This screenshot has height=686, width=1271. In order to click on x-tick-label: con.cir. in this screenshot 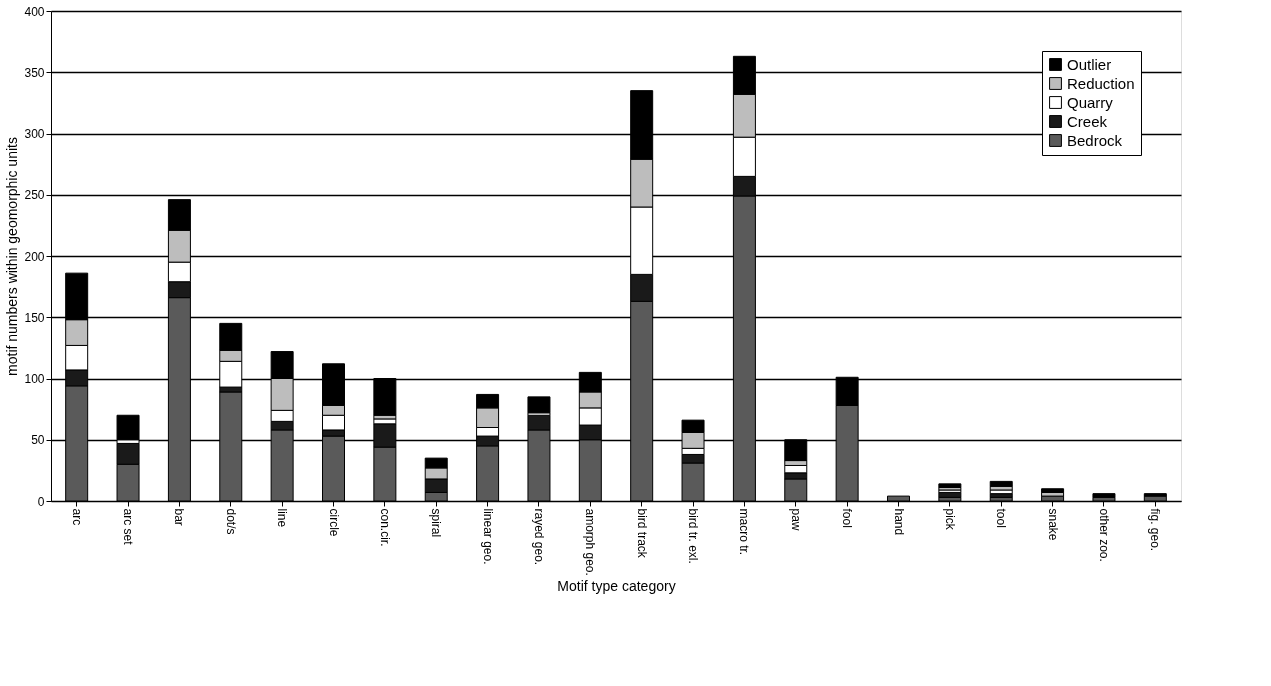, I will do `click(384, 527)`.